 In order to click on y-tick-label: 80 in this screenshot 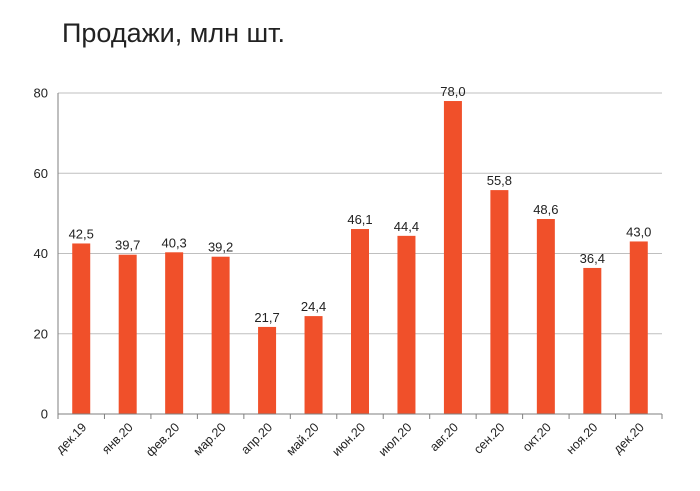, I will do `click(41, 93)`.